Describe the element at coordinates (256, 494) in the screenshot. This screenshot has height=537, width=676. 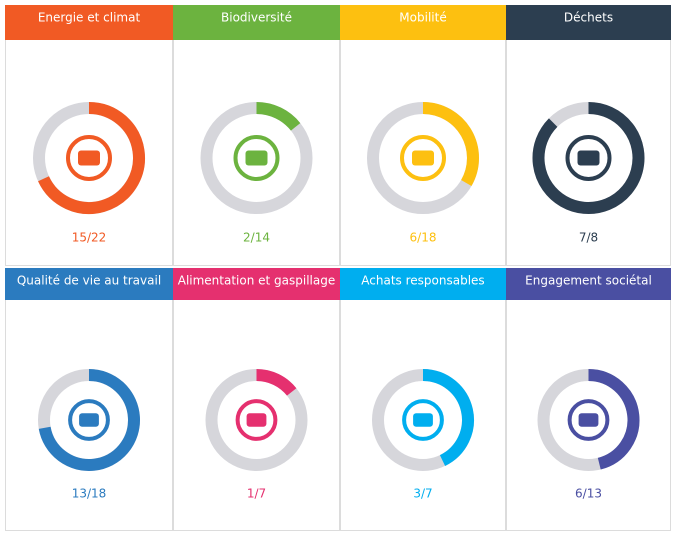
I see `value-label: 1/7` at that location.